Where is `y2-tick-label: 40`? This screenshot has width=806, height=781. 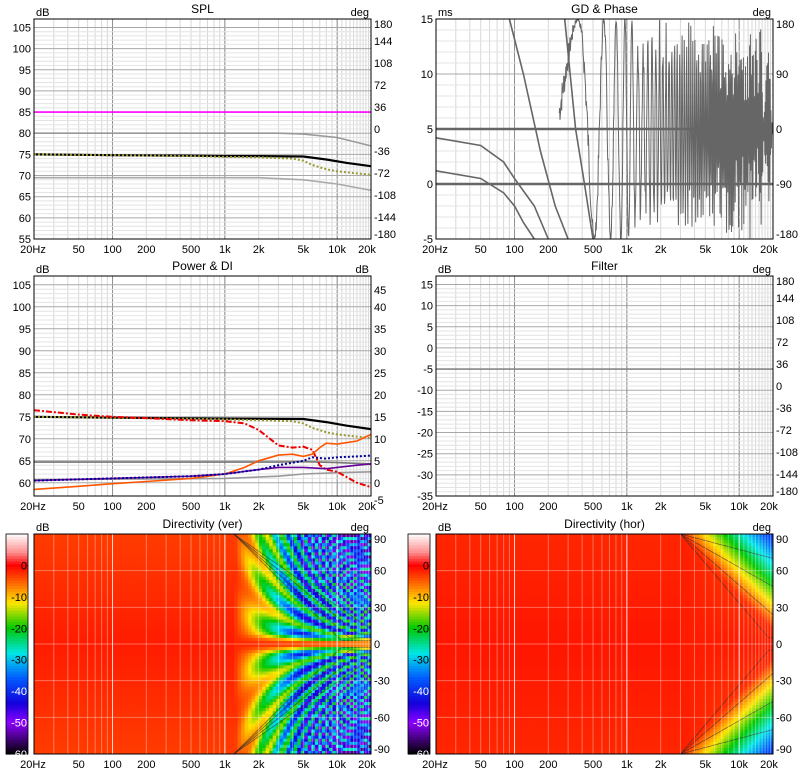
y2-tick-label: 40 is located at coordinates (380, 308).